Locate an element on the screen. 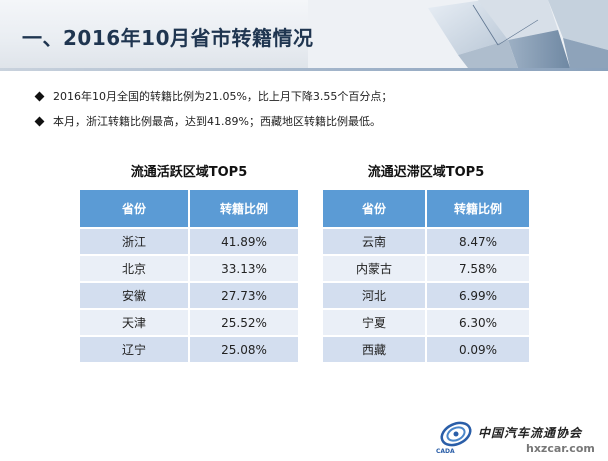 This screenshot has width=608, height=461. province-cell: 西藏 is located at coordinates (375, 350).